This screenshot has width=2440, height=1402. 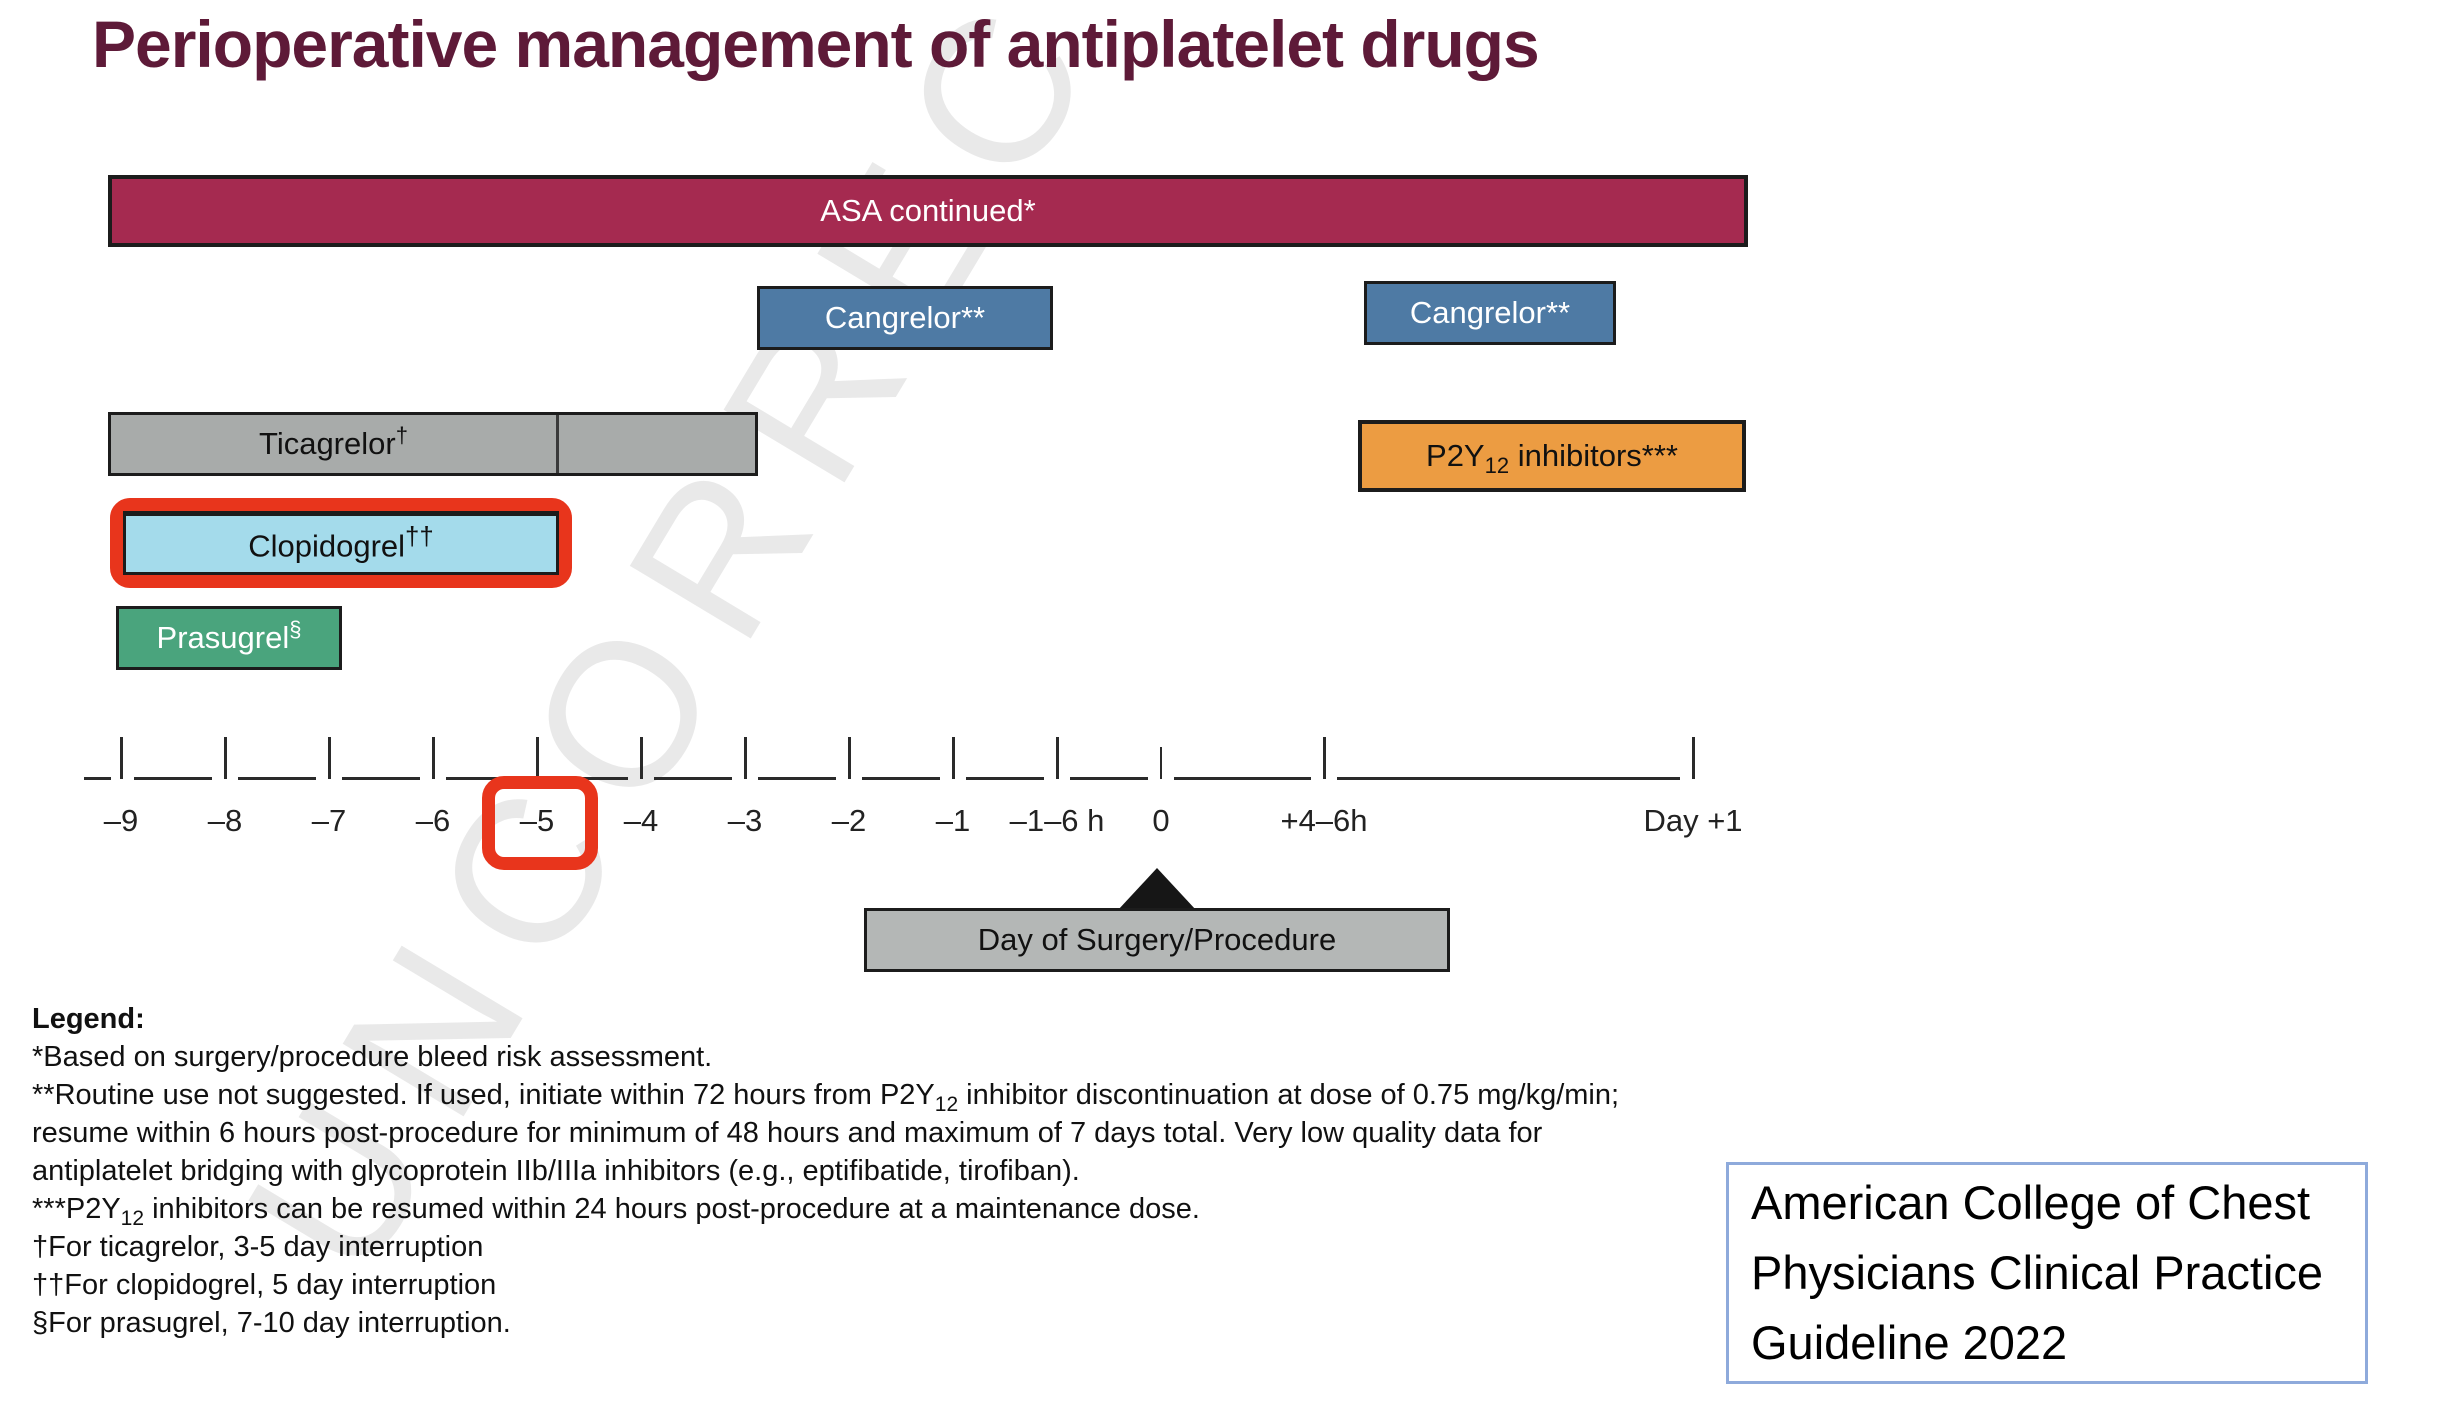 I want to click on asa-continued-bar: ASA continued*, so click(x=928, y=211).